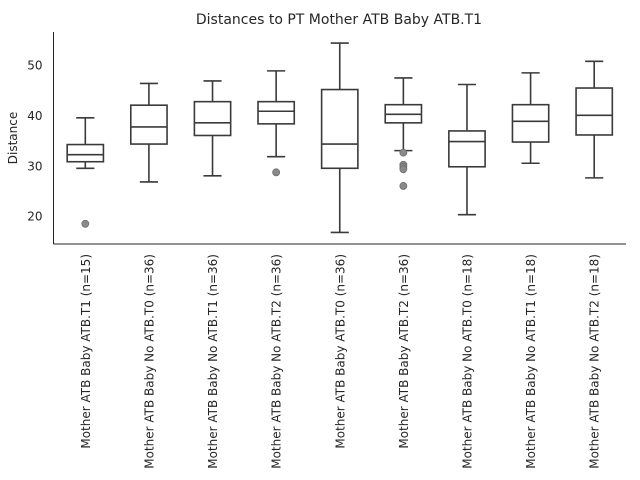 The height and width of the screenshot is (480, 640). I want to click on y-tick-label: 50, so click(34, 65).